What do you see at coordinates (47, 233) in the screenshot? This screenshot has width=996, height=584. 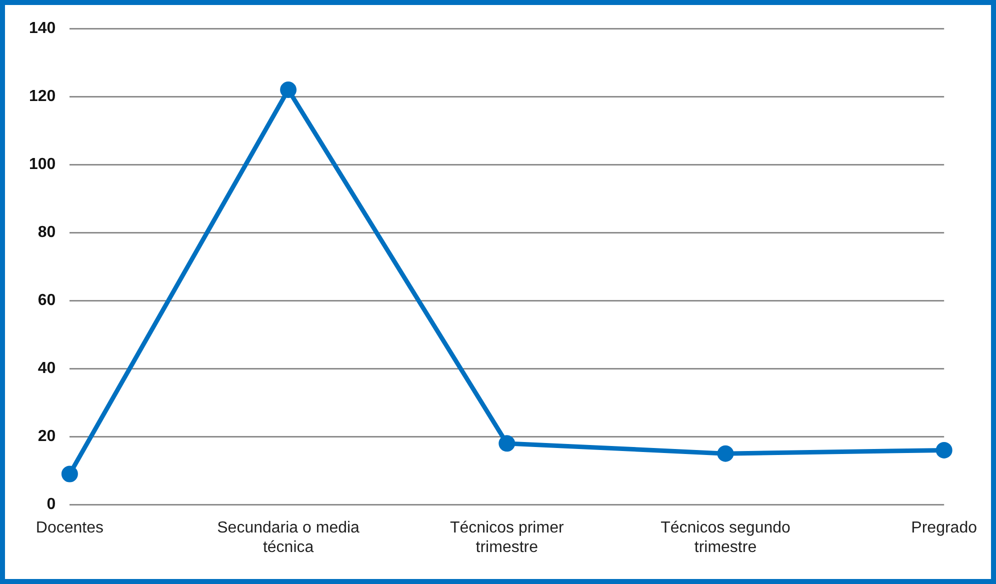 I see `y-tick-label: 80` at bounding box center [47, 233].